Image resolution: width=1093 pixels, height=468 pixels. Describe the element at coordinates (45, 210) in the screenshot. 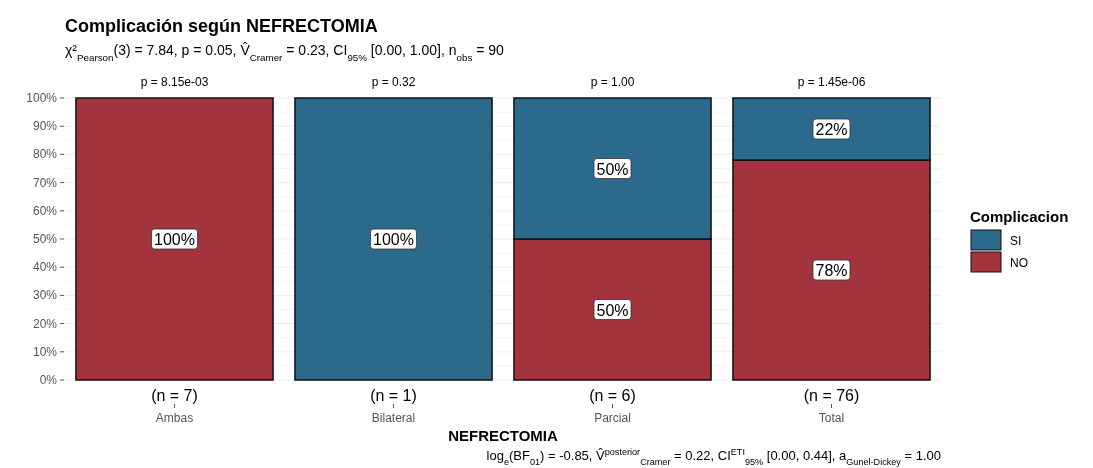

I see `y-tick-label: 60%` at that location.